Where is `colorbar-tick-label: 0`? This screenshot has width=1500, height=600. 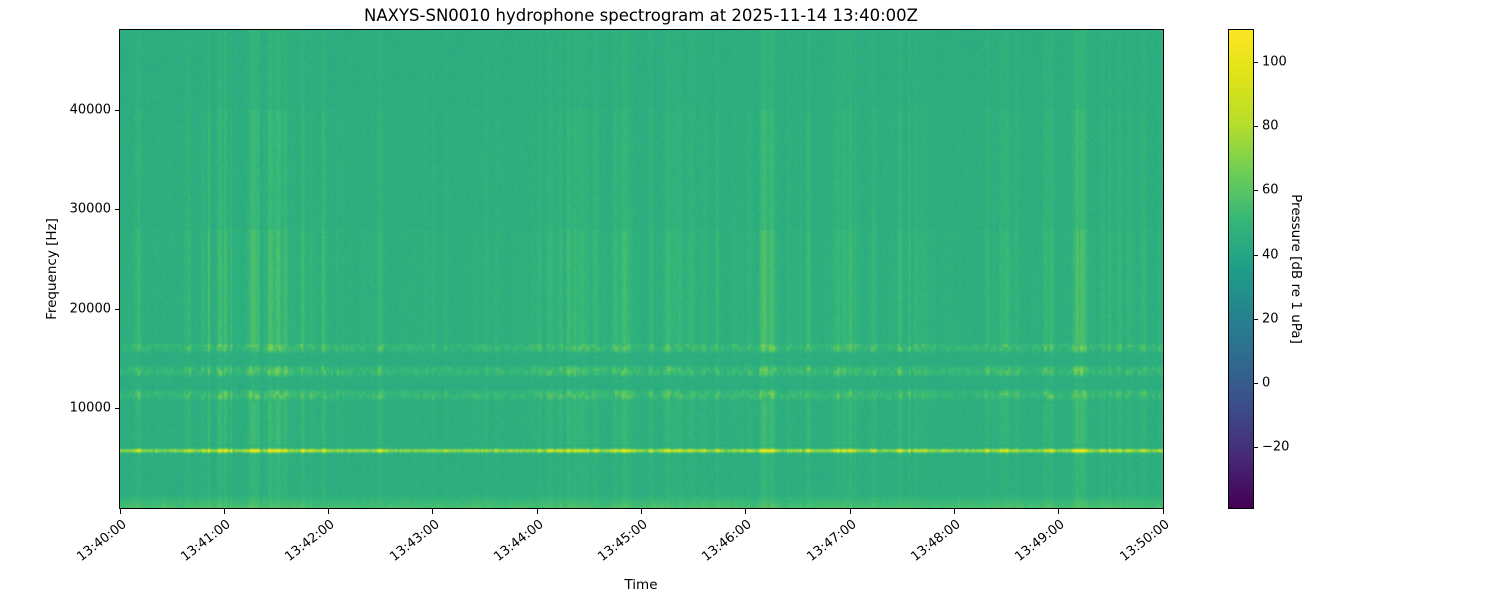 colorbar-tick-label: 0 is located at coordinates (1266, 383).